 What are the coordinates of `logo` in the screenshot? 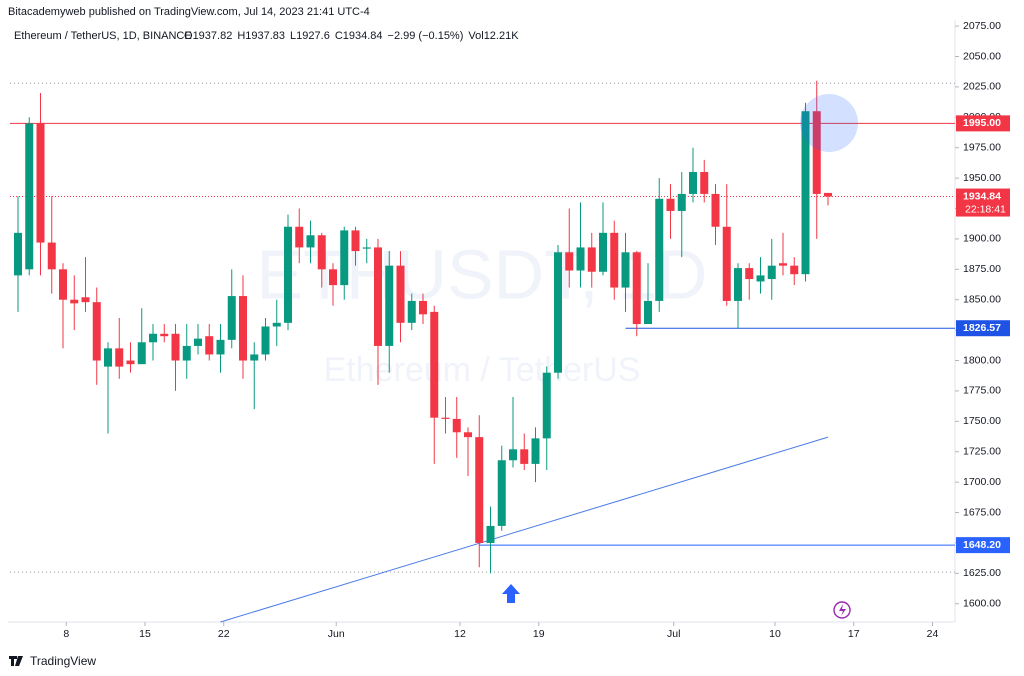 It's located at (16, 661).